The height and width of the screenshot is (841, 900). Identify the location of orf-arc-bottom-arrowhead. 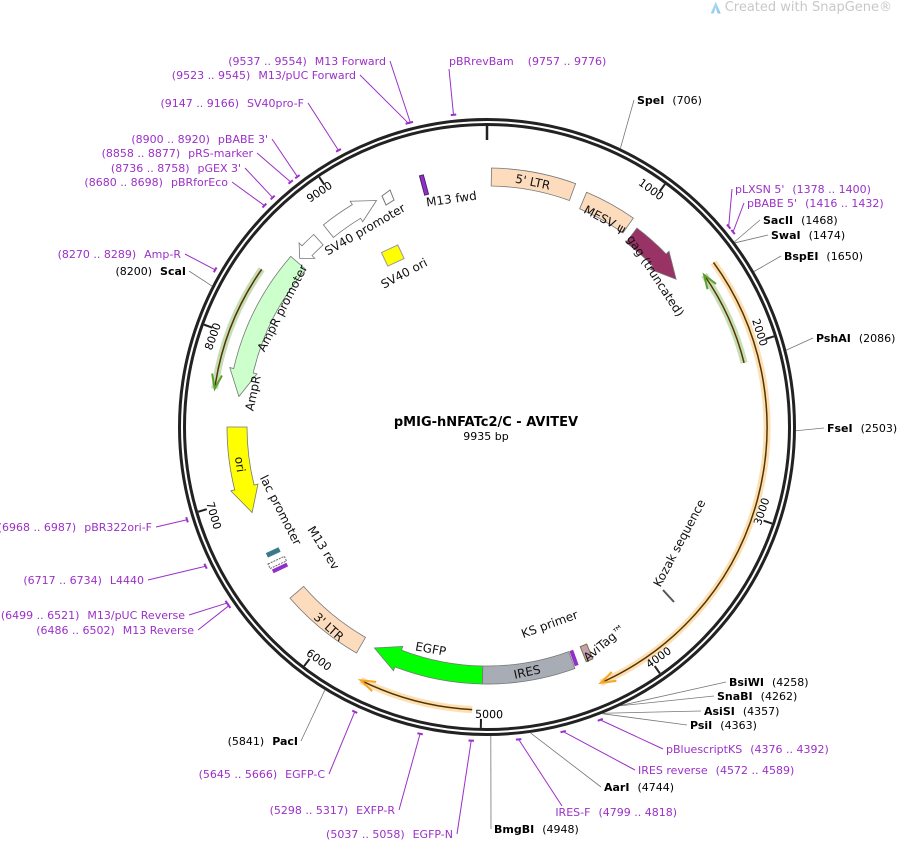
(367, 685).